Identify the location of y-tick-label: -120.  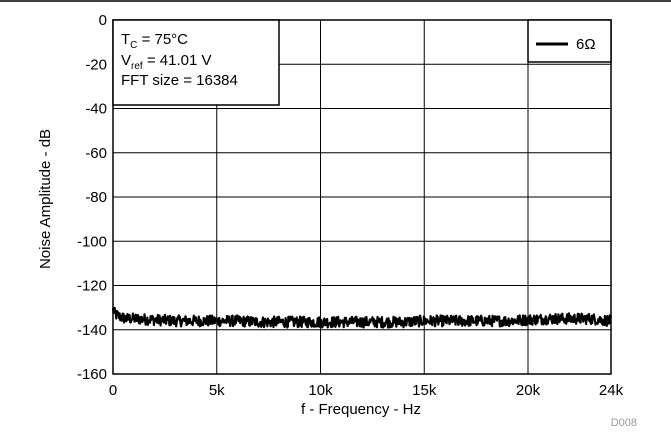
(92, 286).